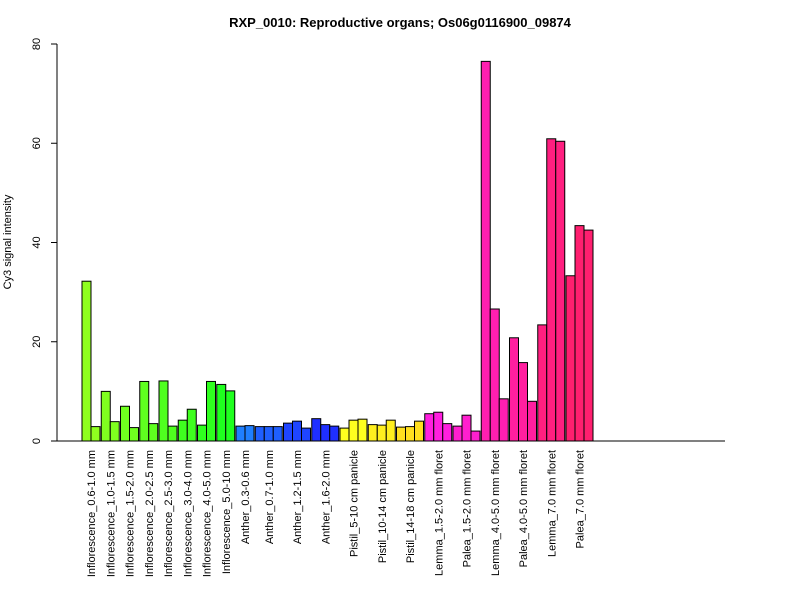 The image size is (800, 600). I want to click on x-tick-label: Lemma_4.0-5.0 mm floret, so click(496, 513).